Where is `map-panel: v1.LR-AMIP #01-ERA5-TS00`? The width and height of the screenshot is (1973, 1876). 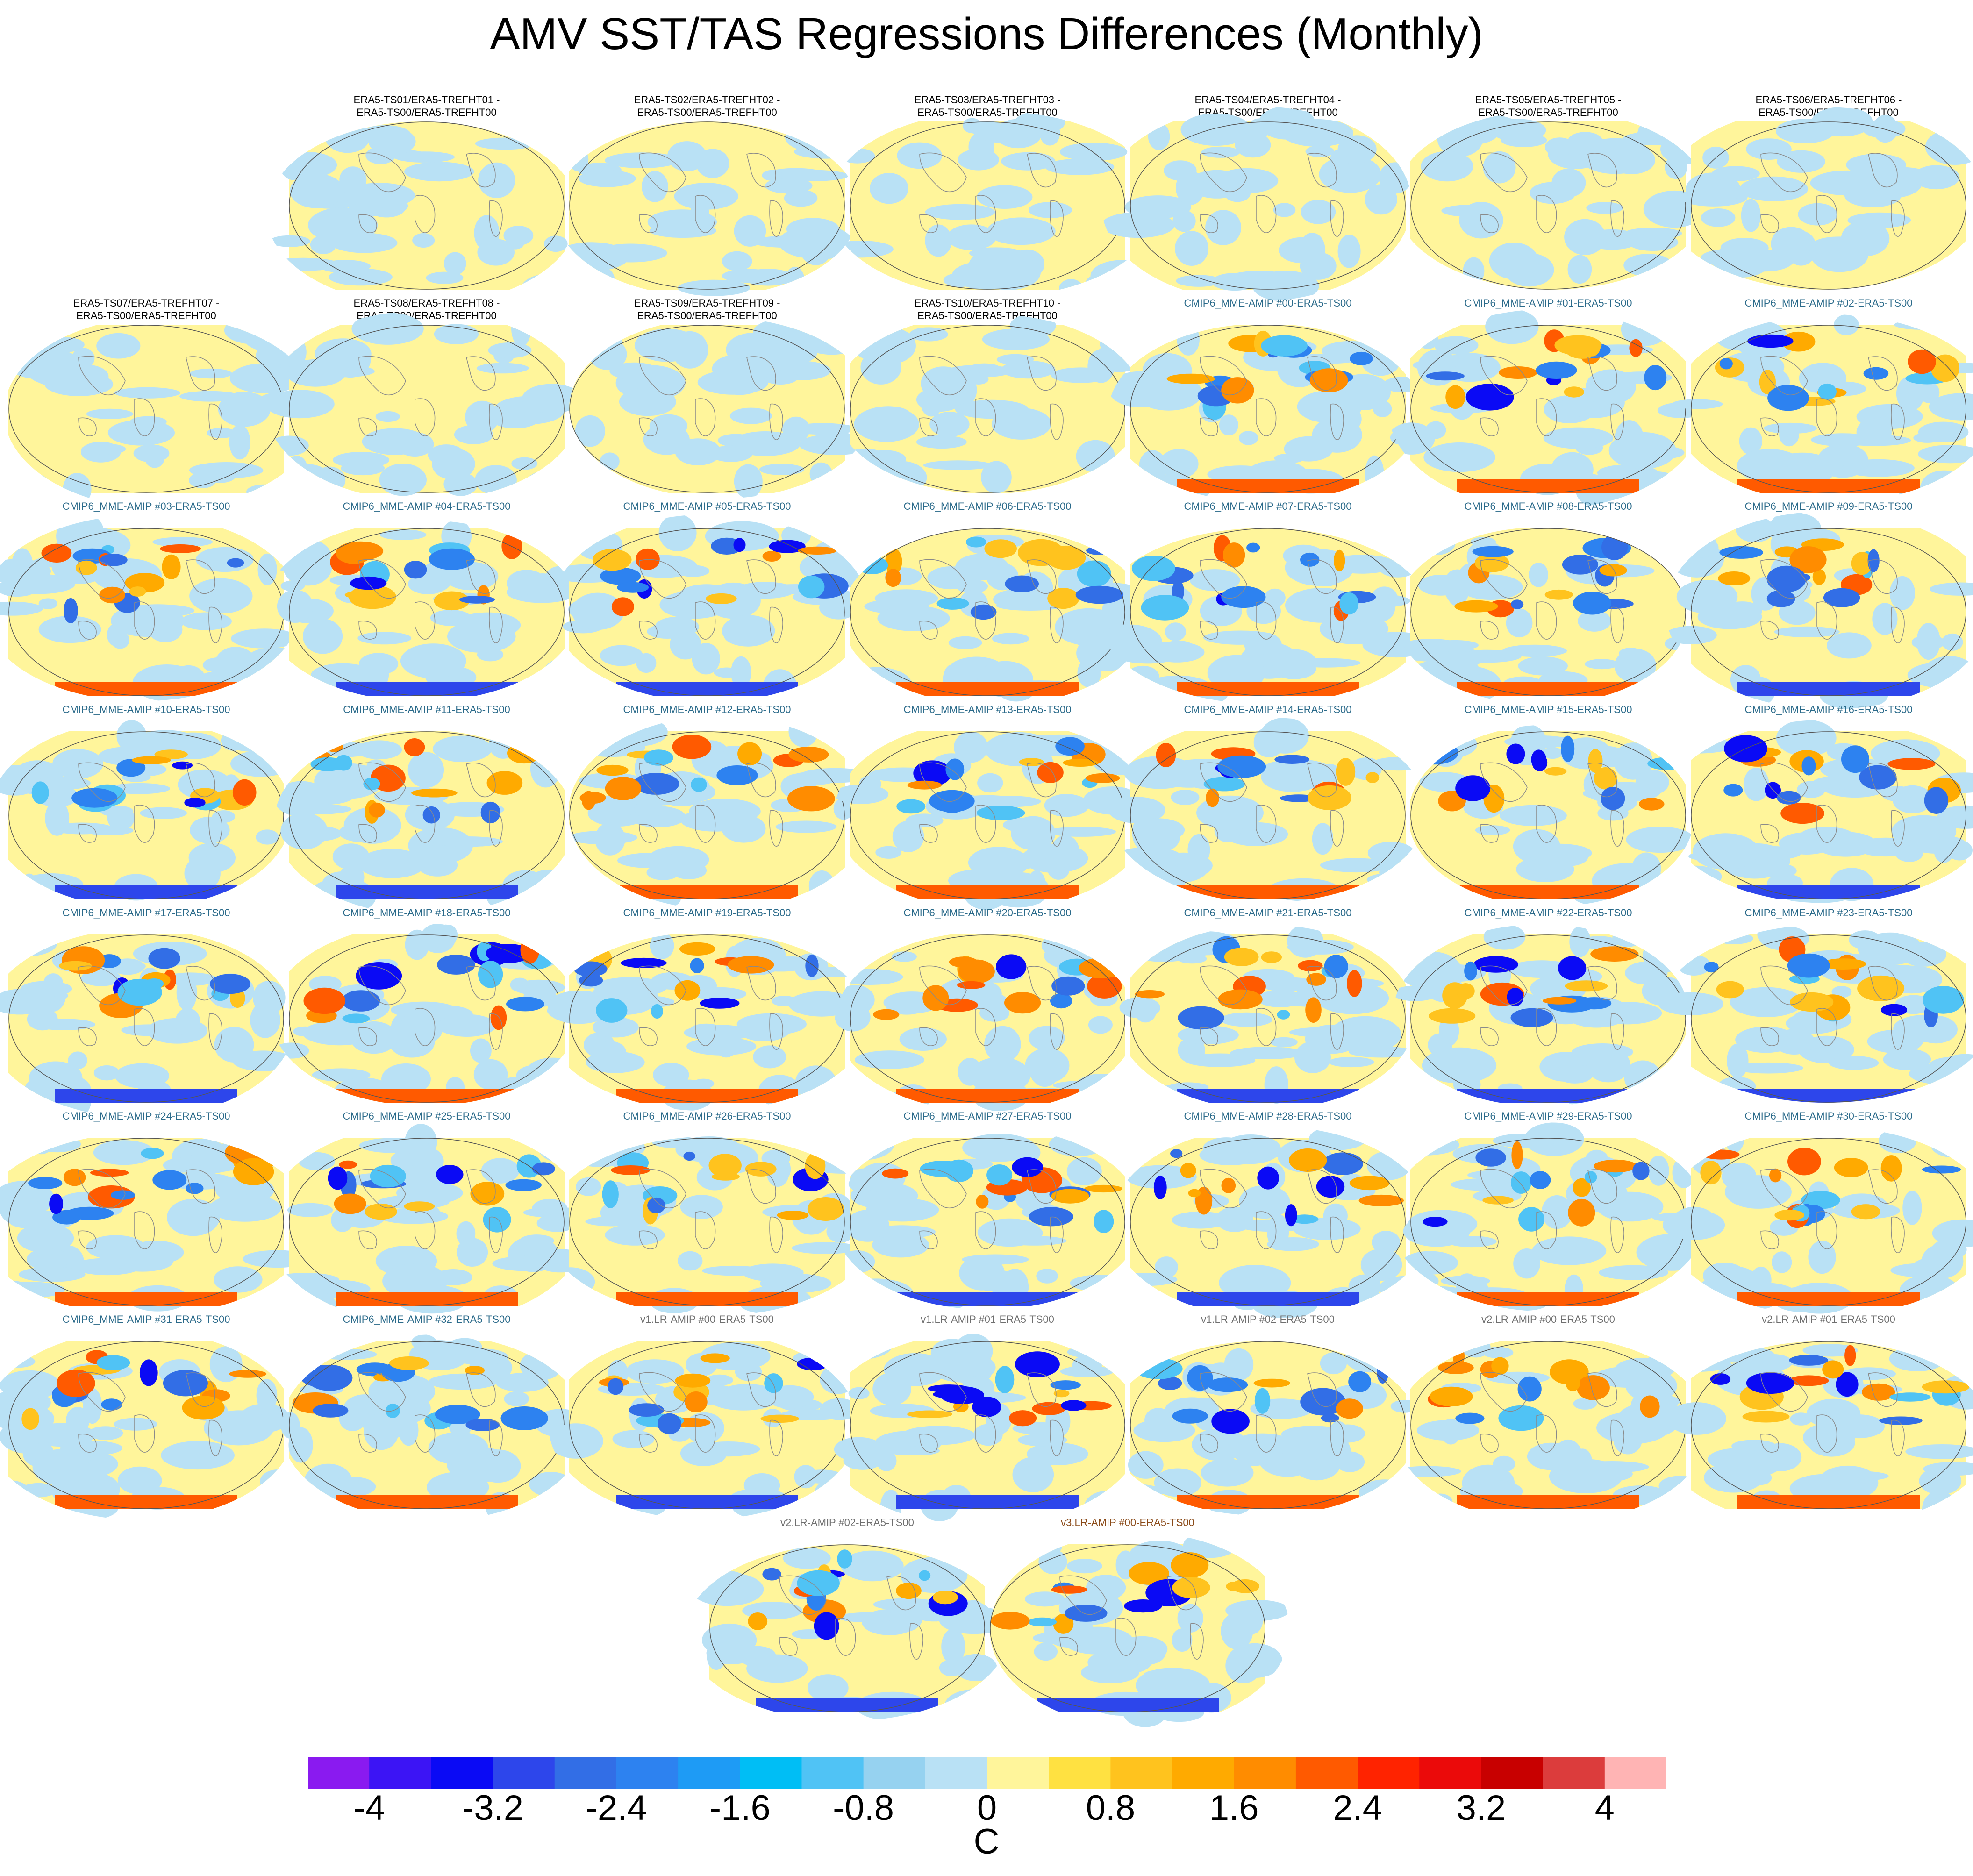 map-panel: v1.LR-AMIP #01-ERA5-TS00 is located at coordinates (981, 1419).